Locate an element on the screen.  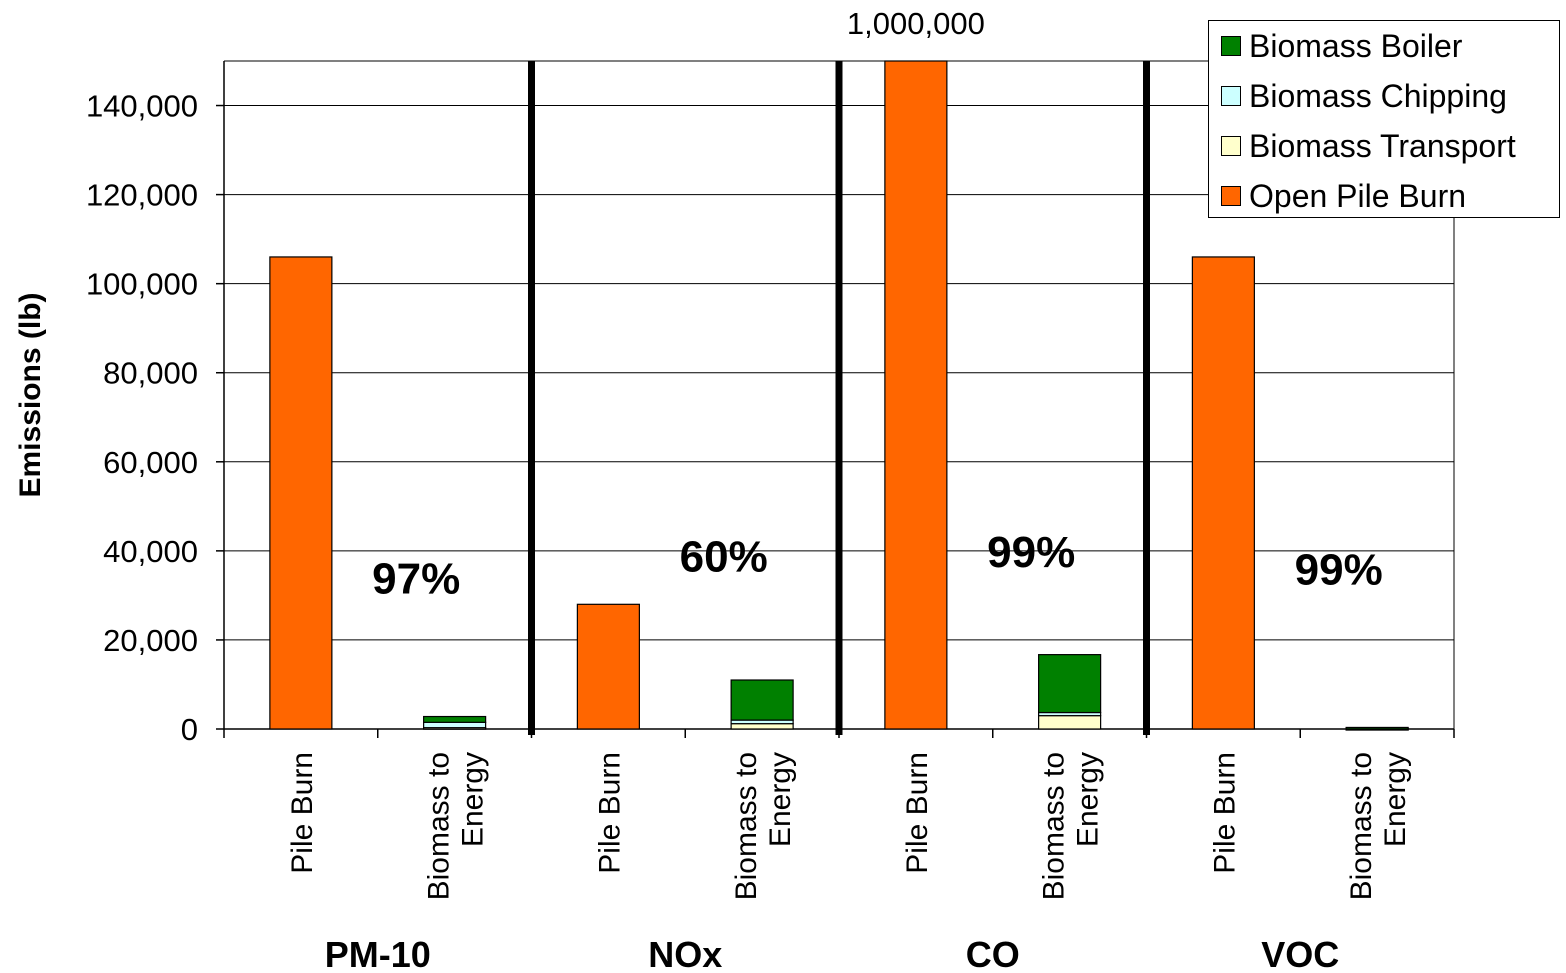
group-label: VOC is located at coordinates (1300, 953).